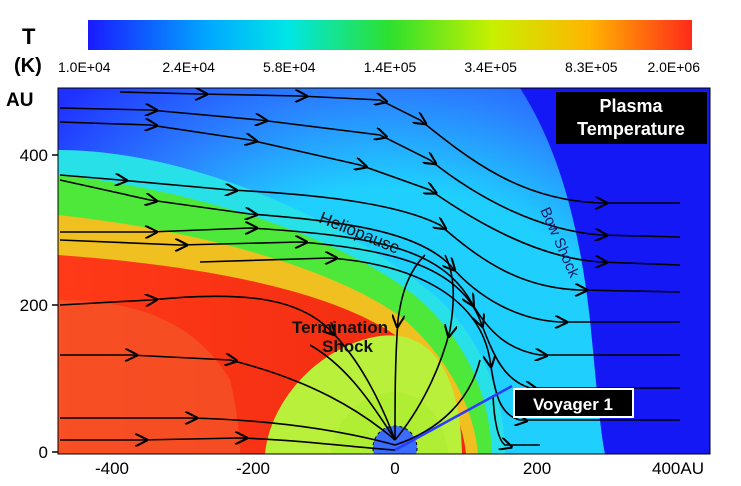 The image size is (741, 486). I want to click on panel-title-box: Plasma Temperature, so click(631, 118).